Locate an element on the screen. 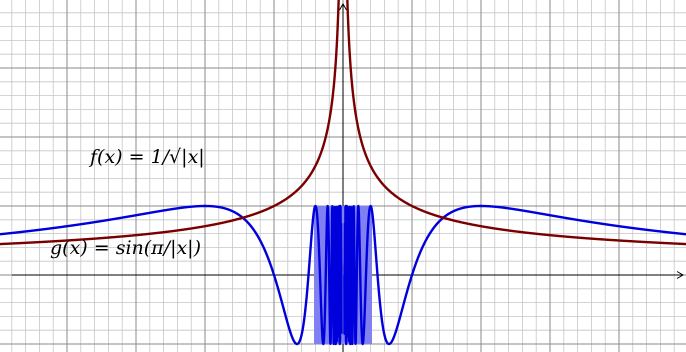  g-function-label: g(x) = sin(π/|x|) is located at coordinates (125, 248).